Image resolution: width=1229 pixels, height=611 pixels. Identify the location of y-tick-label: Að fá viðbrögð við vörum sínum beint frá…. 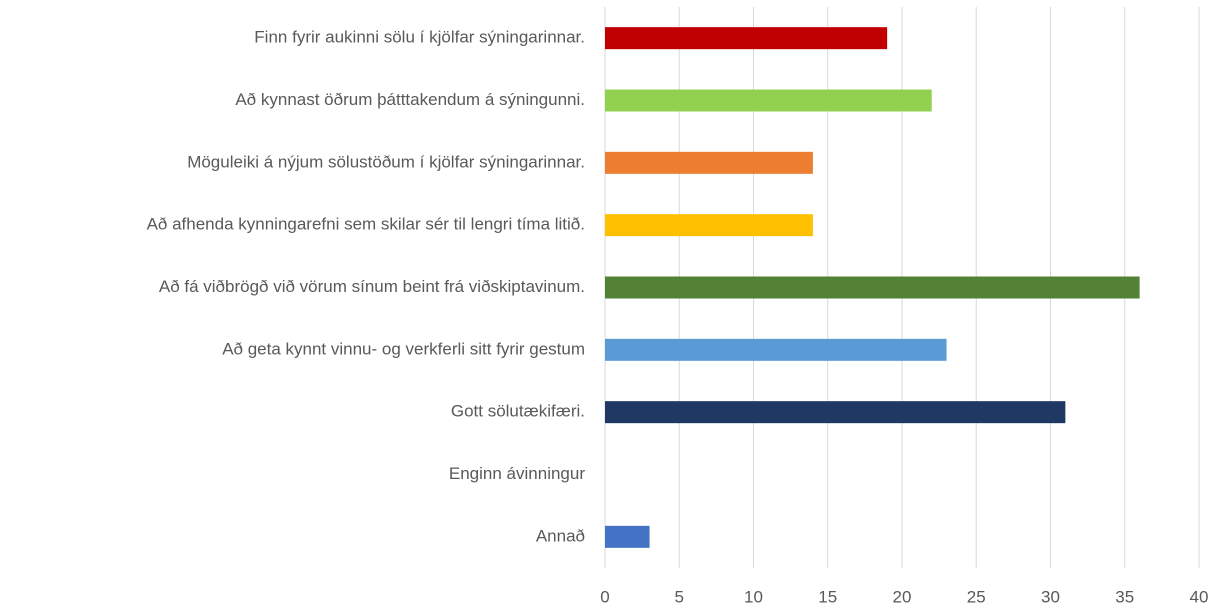
(372, 286).